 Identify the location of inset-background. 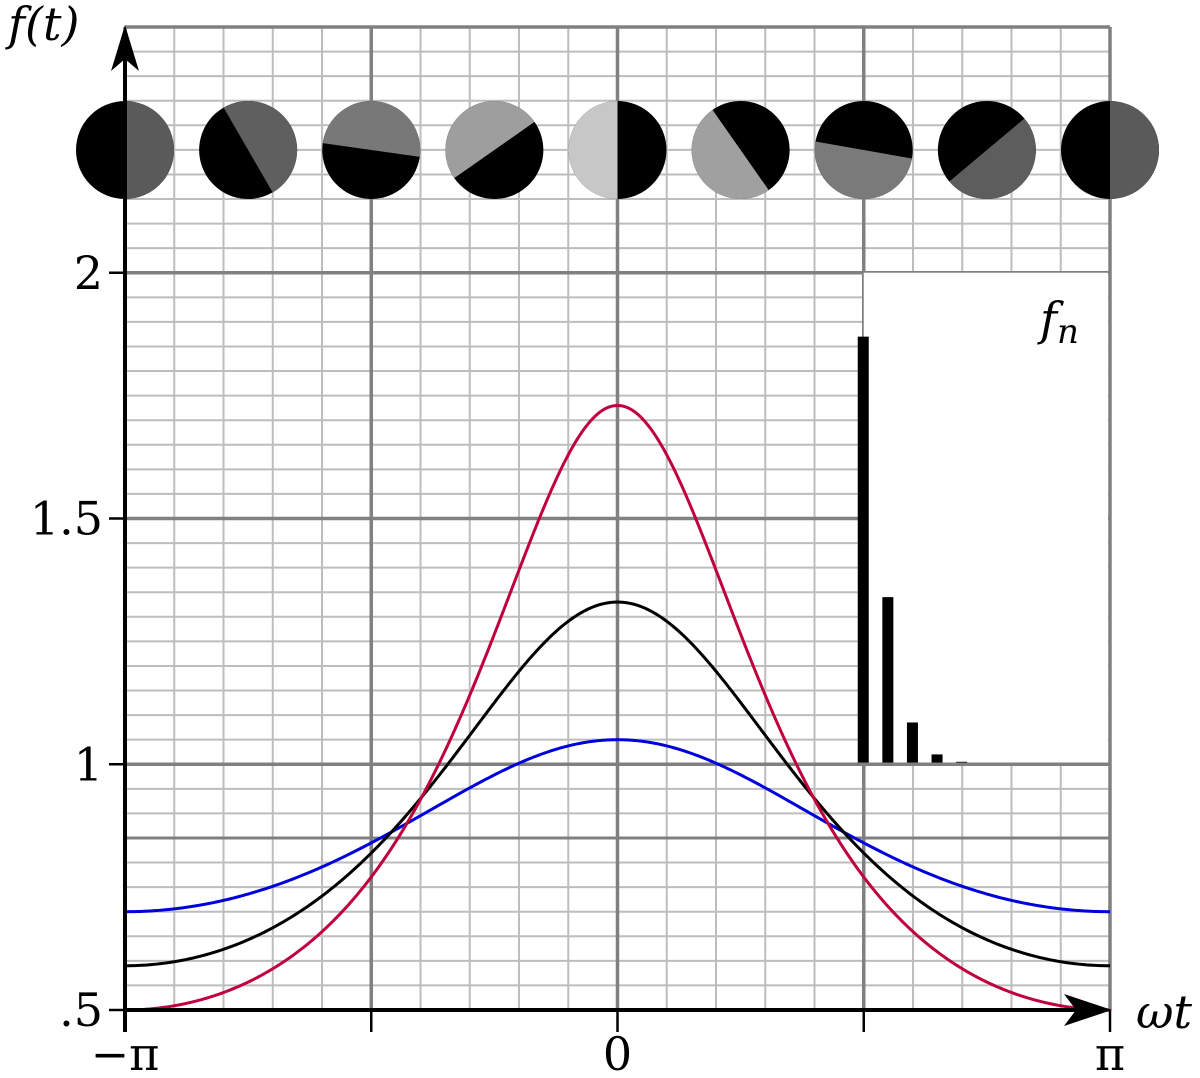
(985, 518).